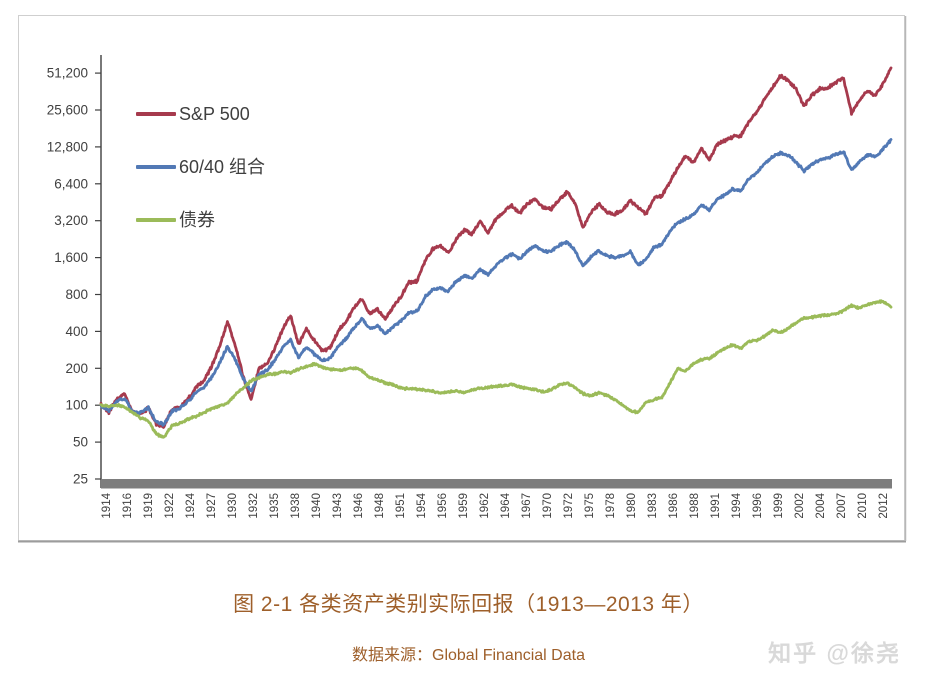 This screenshot has width=937, height=680. I want to click on legend-label-sp500: S&P 500, so click(214, 114).